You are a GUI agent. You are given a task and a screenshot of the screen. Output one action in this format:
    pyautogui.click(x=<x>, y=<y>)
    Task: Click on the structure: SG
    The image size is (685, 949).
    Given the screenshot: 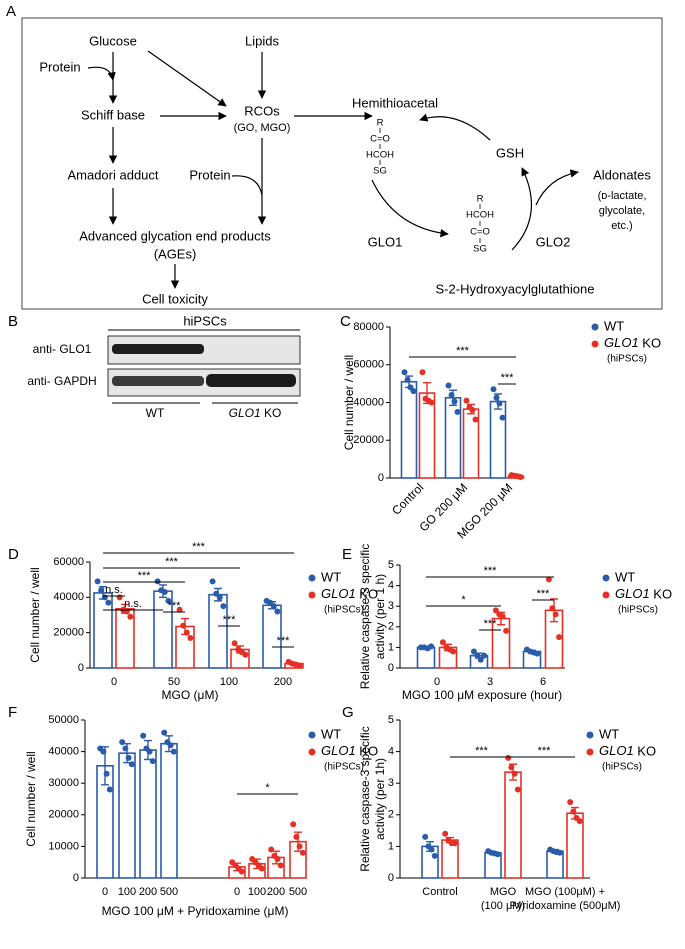 What is the action you would take?
    pyautogui.click(x=480, y=249)
    